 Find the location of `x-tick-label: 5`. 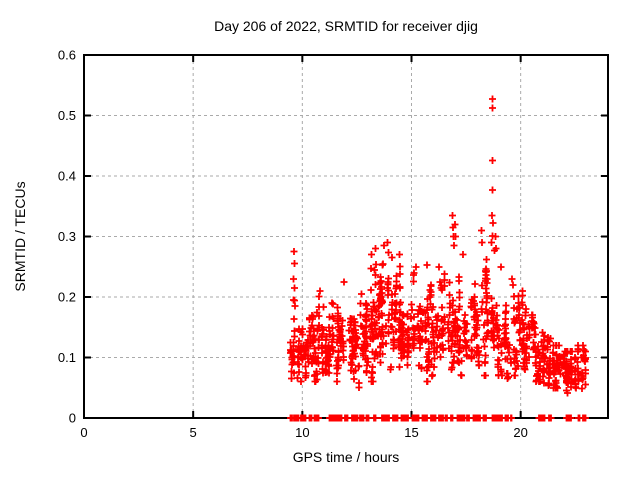

x-tick-label: 5 is located at coordinates (193, 432).